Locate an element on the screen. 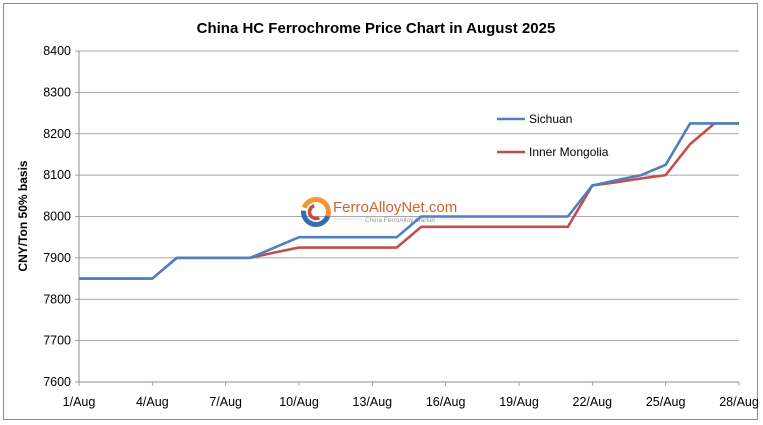 The height and width of the screenshot is (425, 763). y-tick-label: 8000 is located at coordinates (57, 217).